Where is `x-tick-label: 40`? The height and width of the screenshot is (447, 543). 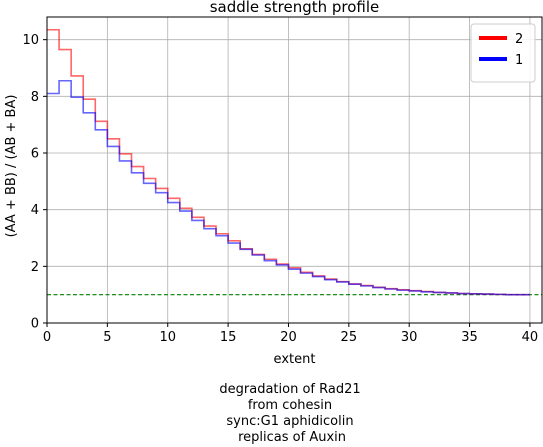 x-tick-label: 40 is located at coordinates (530, 337).